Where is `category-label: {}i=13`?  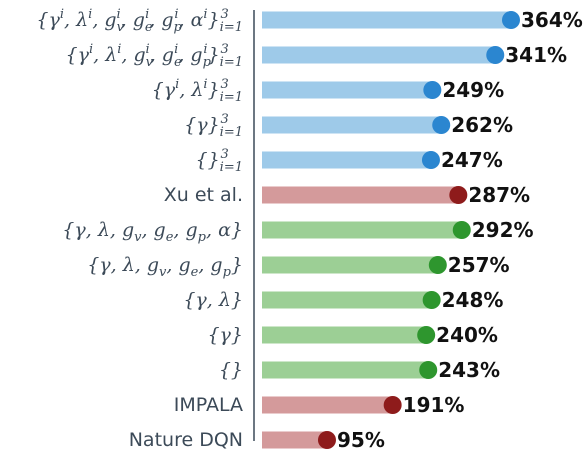
category-label: {}i=13 is located at coordinates (219, 161).